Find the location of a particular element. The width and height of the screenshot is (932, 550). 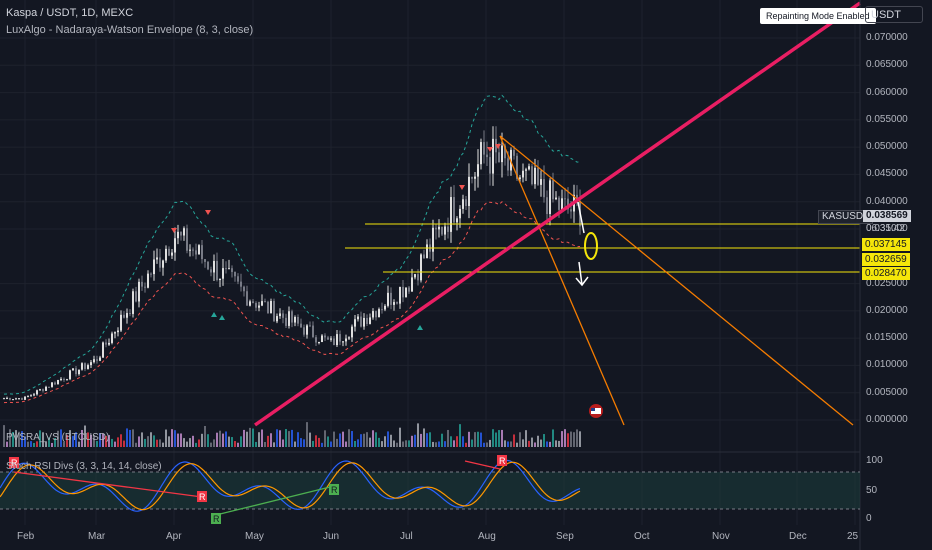

flag-icon is located at coordinates (596, 411).